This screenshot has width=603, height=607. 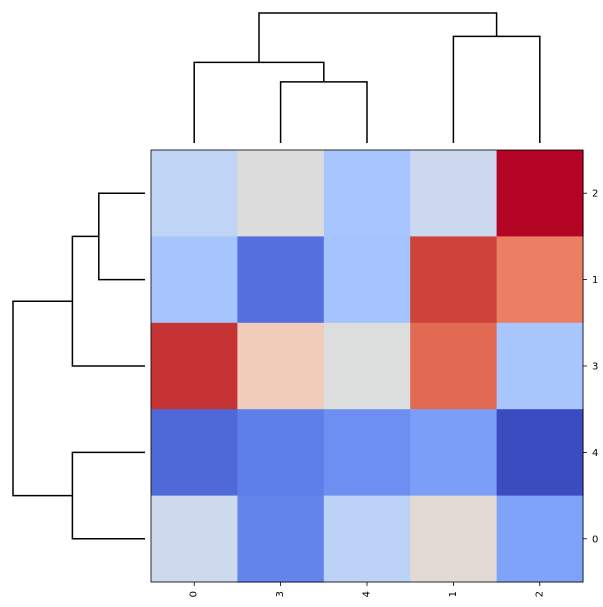 I want to click on col-tick-label-3: 3, so click(x=280, y=594).